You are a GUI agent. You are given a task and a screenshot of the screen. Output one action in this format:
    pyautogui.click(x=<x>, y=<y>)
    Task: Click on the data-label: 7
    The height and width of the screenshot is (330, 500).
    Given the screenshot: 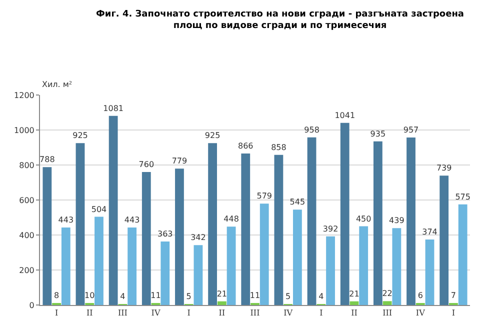 What is the action you would take?
    pyautogui.click(x=453, y=295)
    